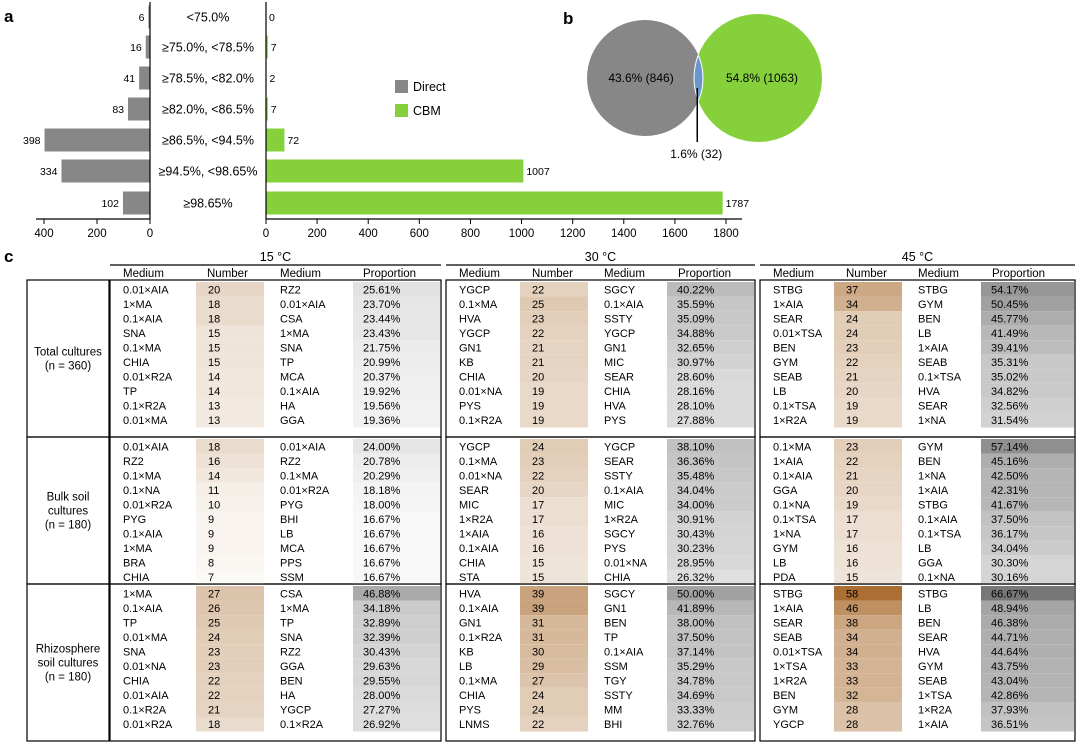  Describe the element at coordinates (696, 348) in the screenshot. I see `table-cell-proportion: 32.65%` at that location.